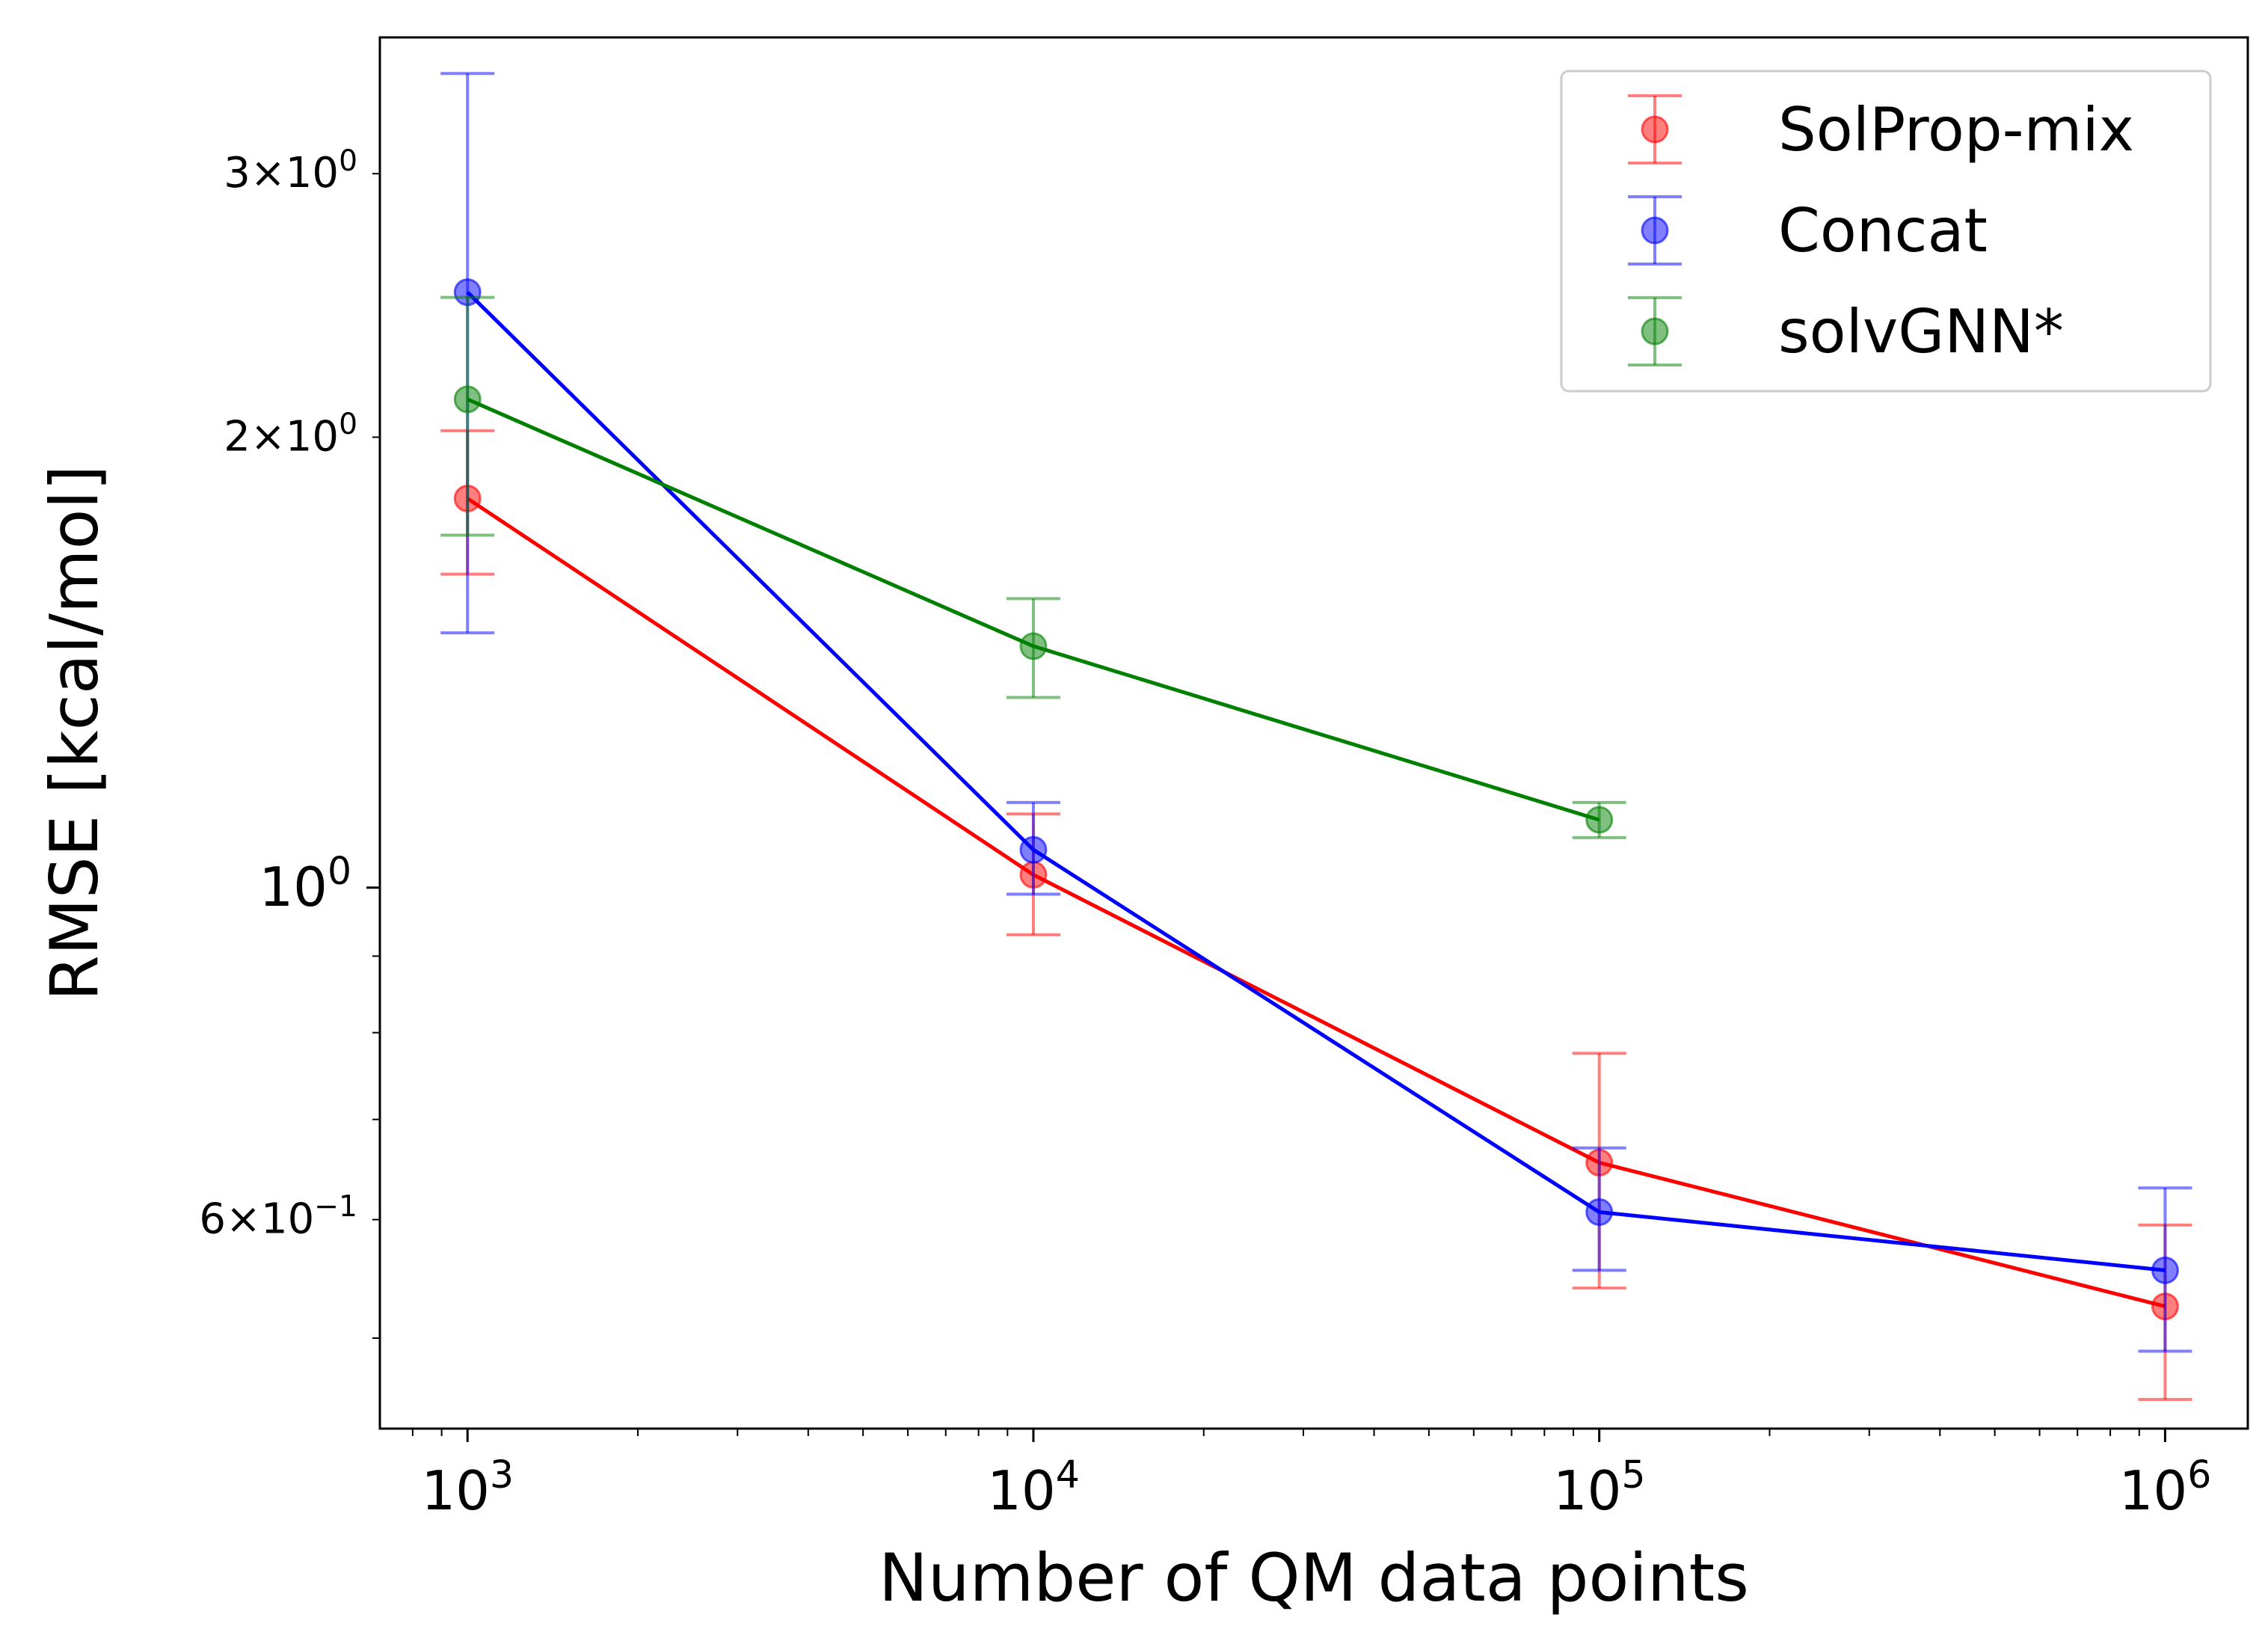 The height and width of the screenshot is (1650, 2268). I want to click on y-tick-label: 3×100, so click(290, 170).